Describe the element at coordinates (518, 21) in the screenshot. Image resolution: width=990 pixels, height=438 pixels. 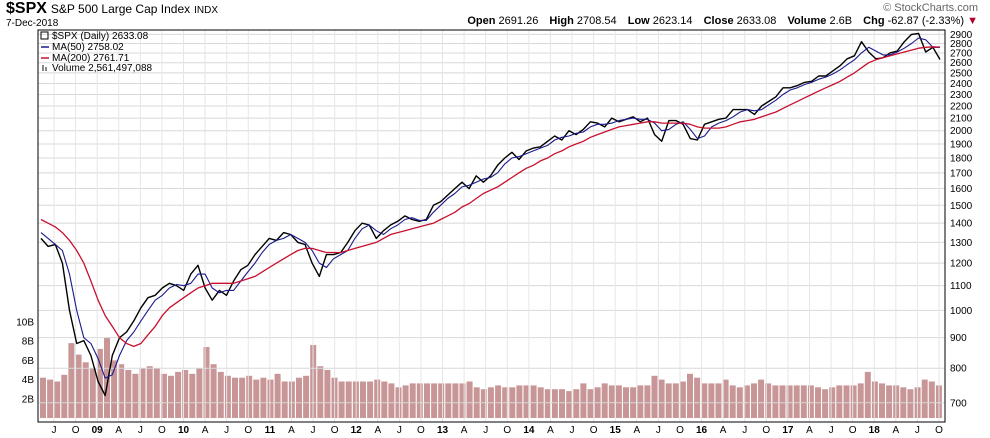
I see `open-value: 2691.26` at that location.